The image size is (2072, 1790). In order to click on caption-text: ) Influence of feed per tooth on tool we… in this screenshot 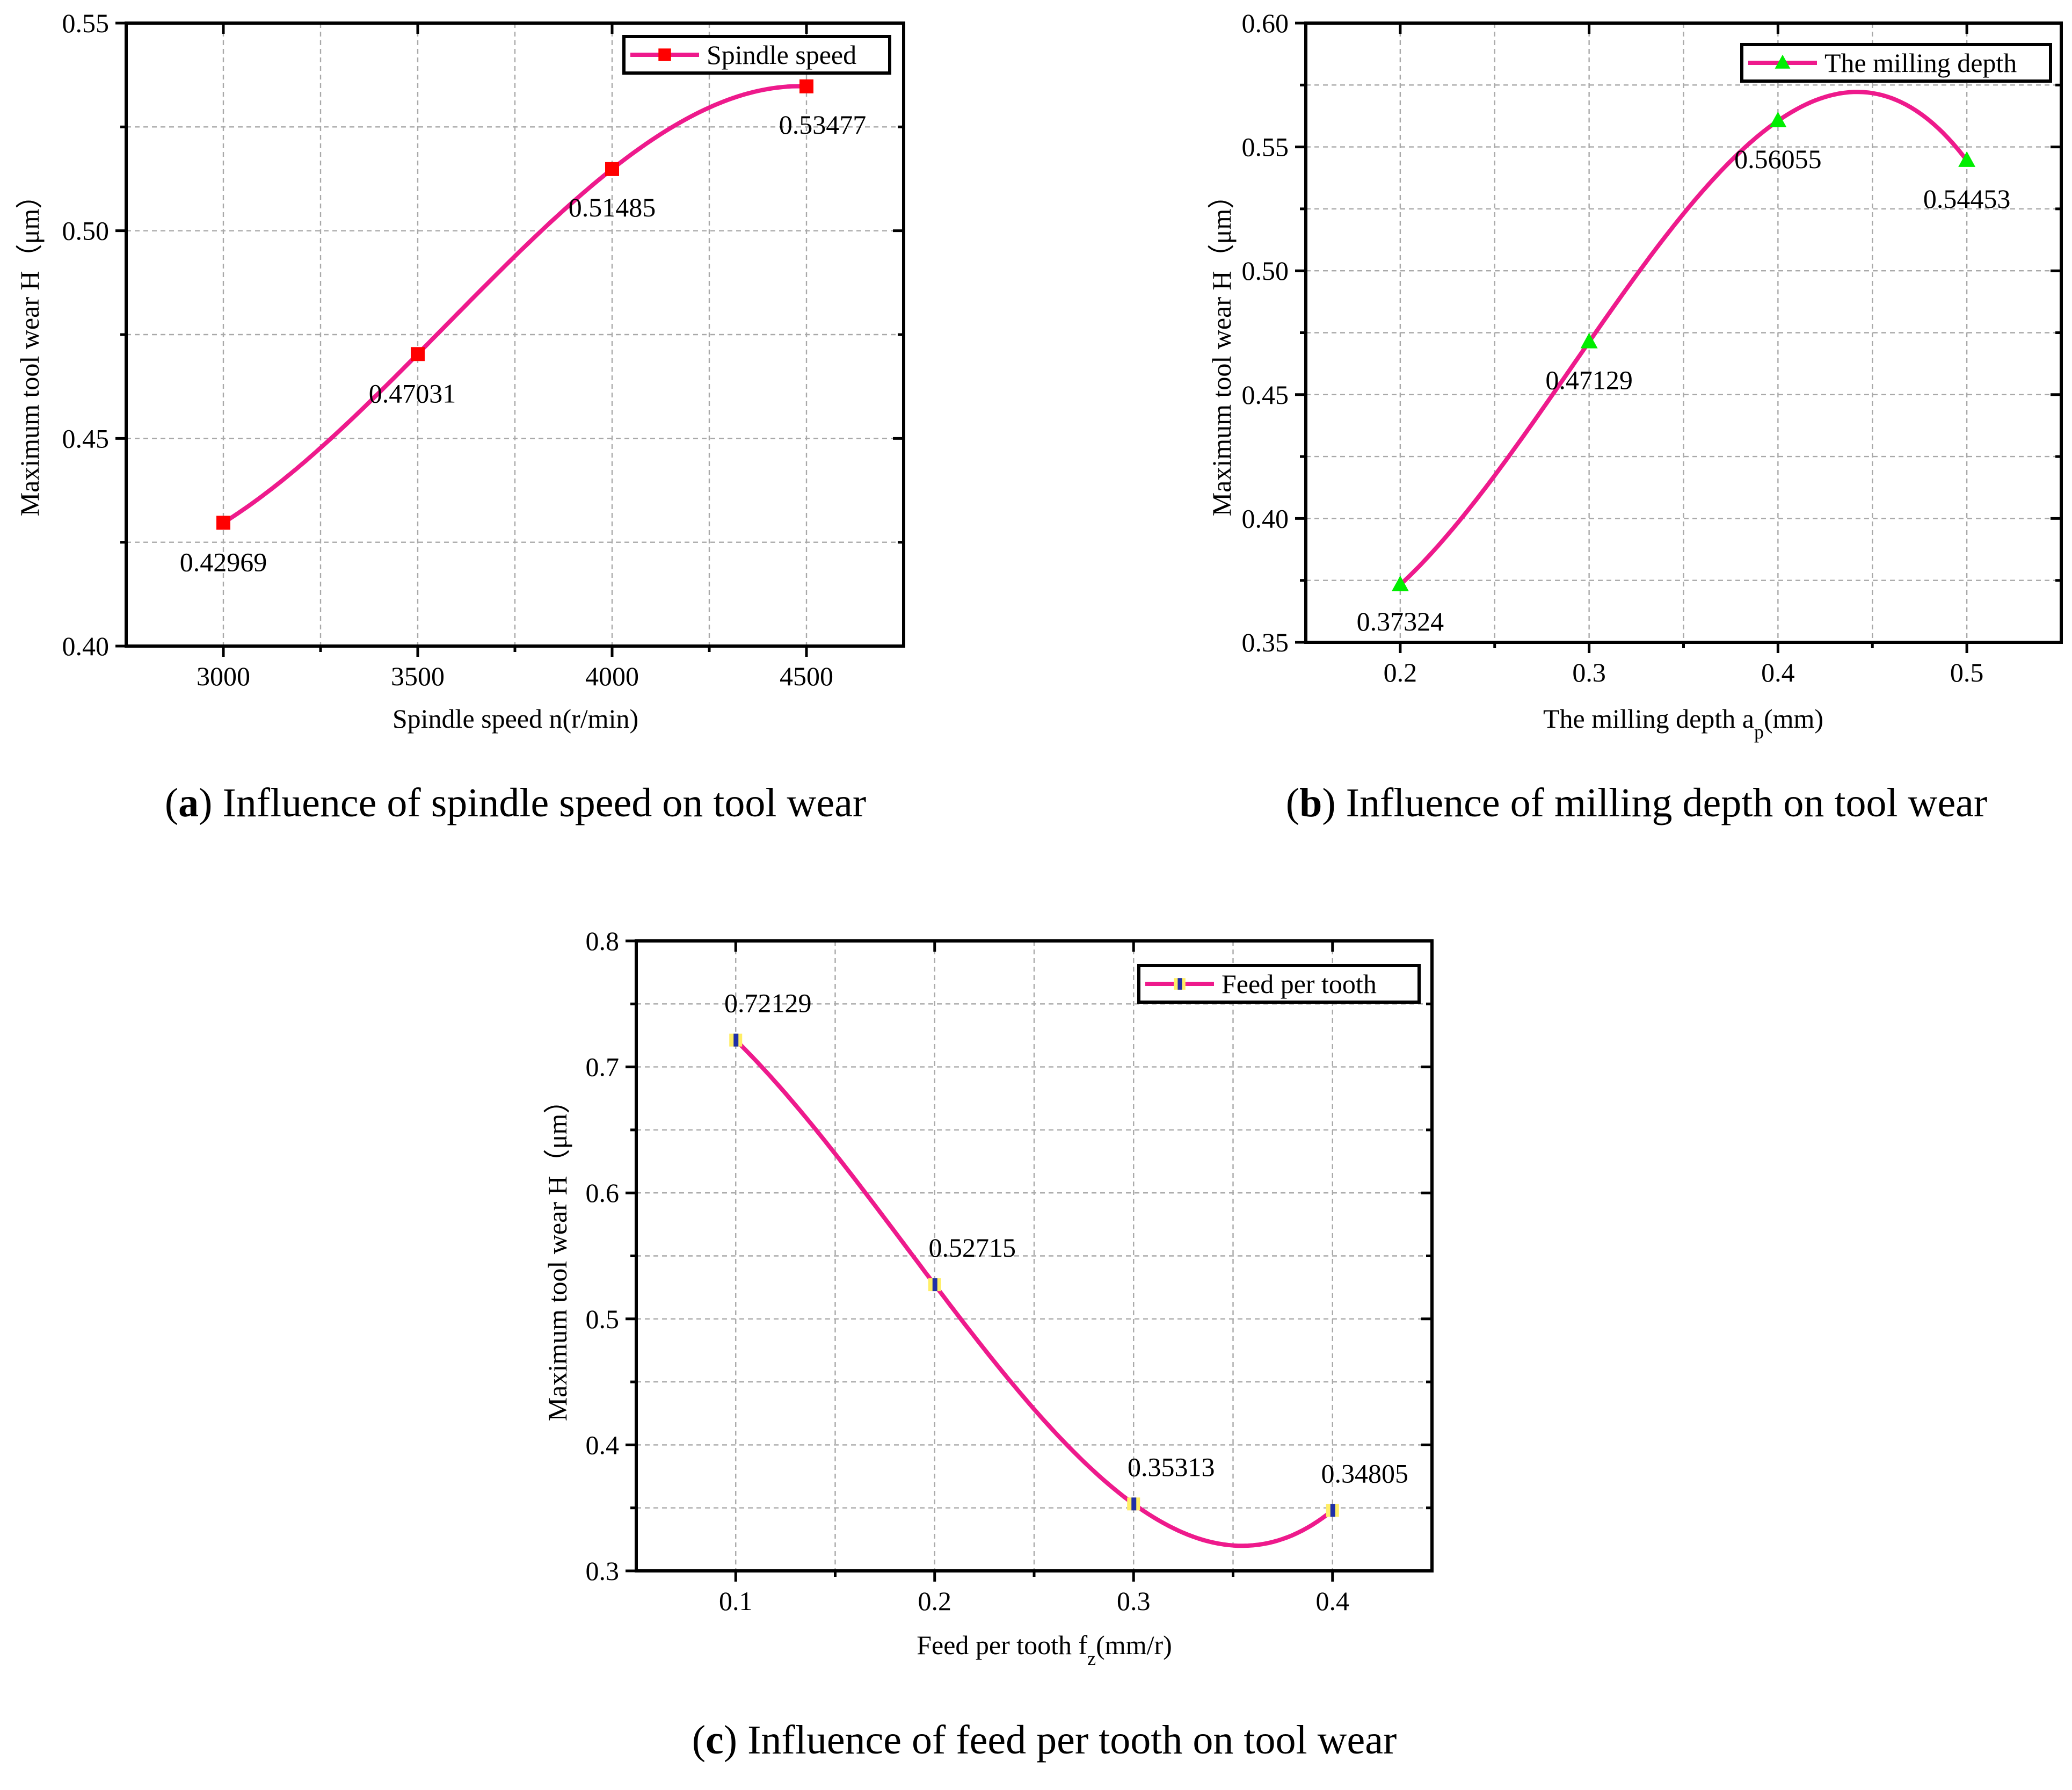, I will do `click(1060, 1740)`.